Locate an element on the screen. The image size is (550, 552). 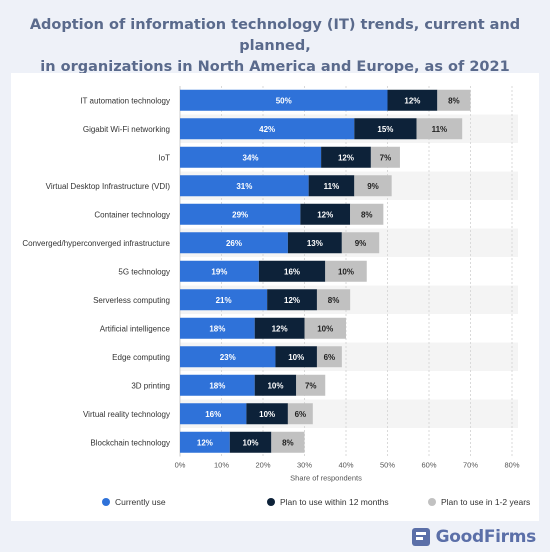
x-tick-label: 50% is located at coordinates (387, 465).